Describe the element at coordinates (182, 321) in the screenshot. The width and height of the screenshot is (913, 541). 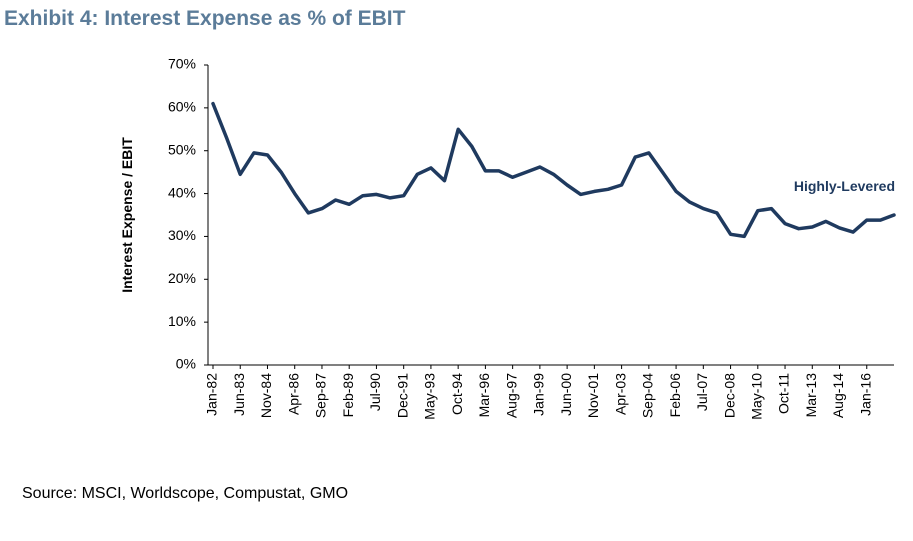
I see `y-tick-label: 10%` at that location.